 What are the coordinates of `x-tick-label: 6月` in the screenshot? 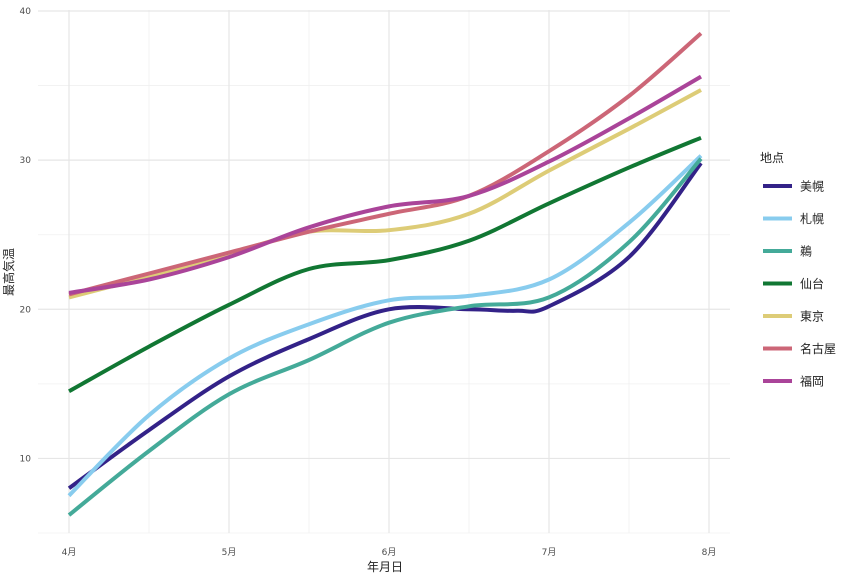 It's located at (389, 552).